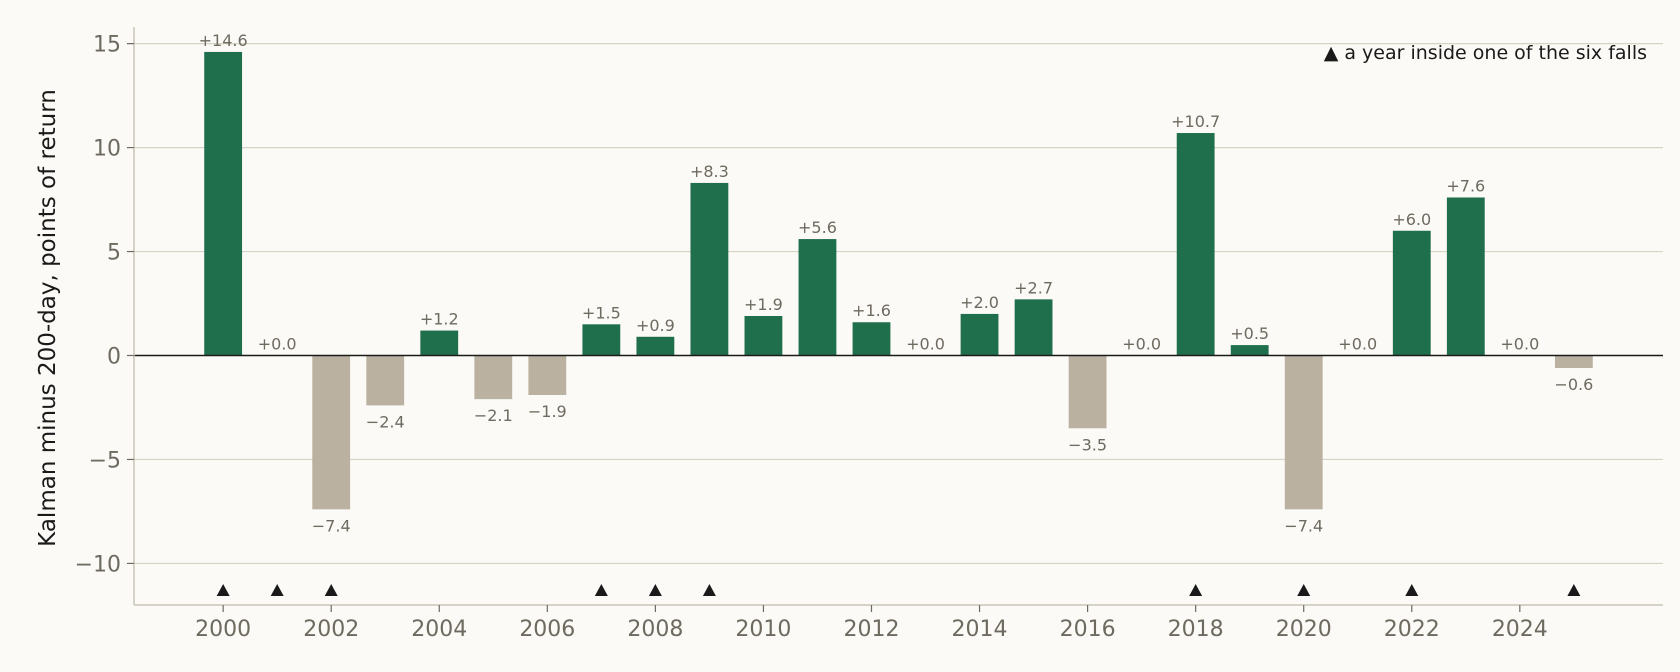 The image size is (1680, 672). What do you see at coordinates (1411, 219) in the screenshot?
I see `bar-value-label: +6.0` at bounding box center [1411, 219].